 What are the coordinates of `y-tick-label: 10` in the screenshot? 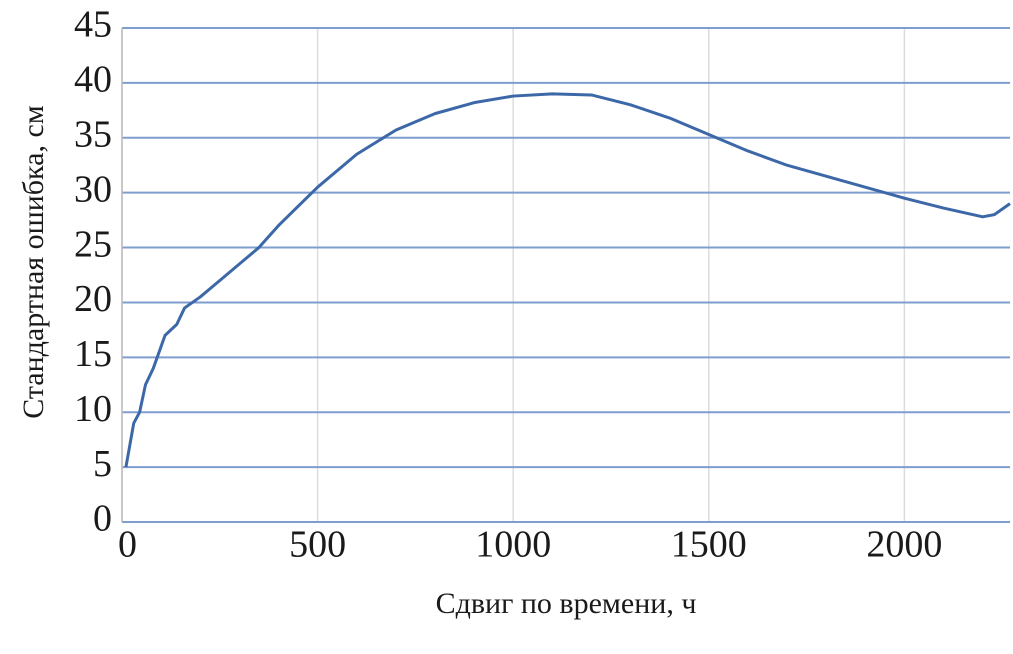 It's located at (93, 409).